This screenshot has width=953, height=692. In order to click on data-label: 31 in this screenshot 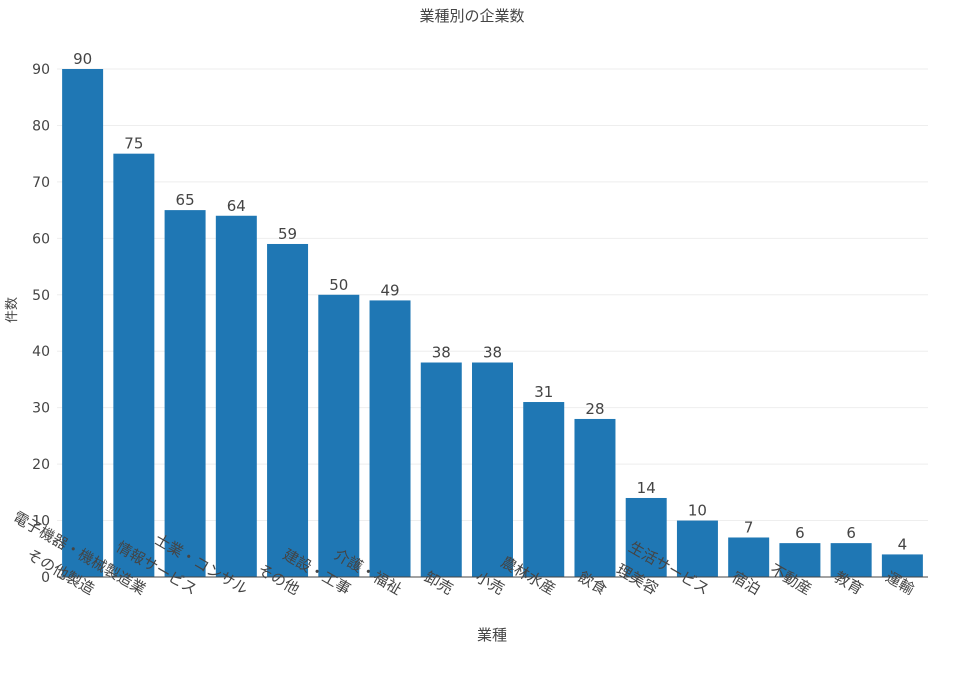, I will do `click(543, 392)`.